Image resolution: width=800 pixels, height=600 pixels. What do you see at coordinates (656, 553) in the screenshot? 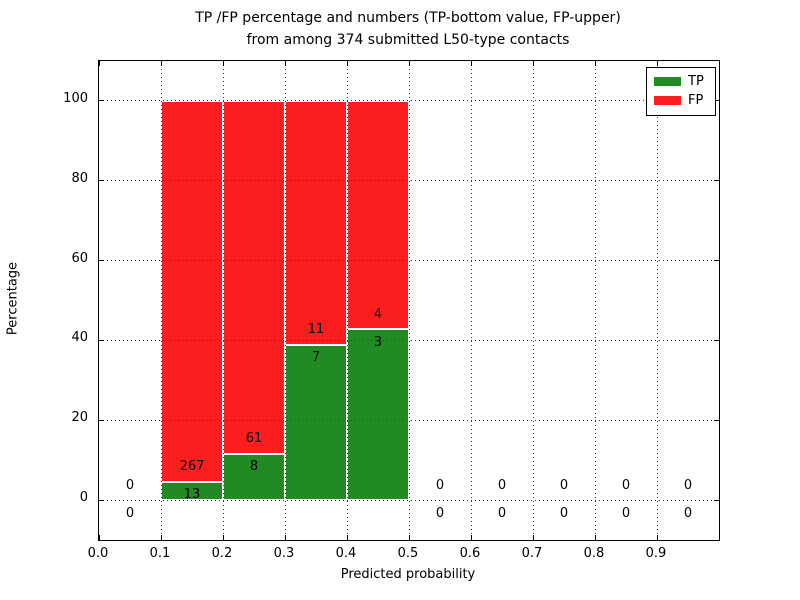
I see `x-tick-label: 0.9` at bounding box center [656, 553].